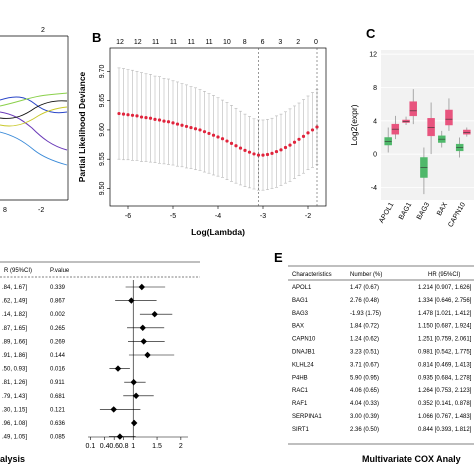  What do you see at coordinates (445, 404) in the screenshot?
I see `panel-e-cell: 0.352 [0.141, 0.878]` at bounding box center [445, 404].